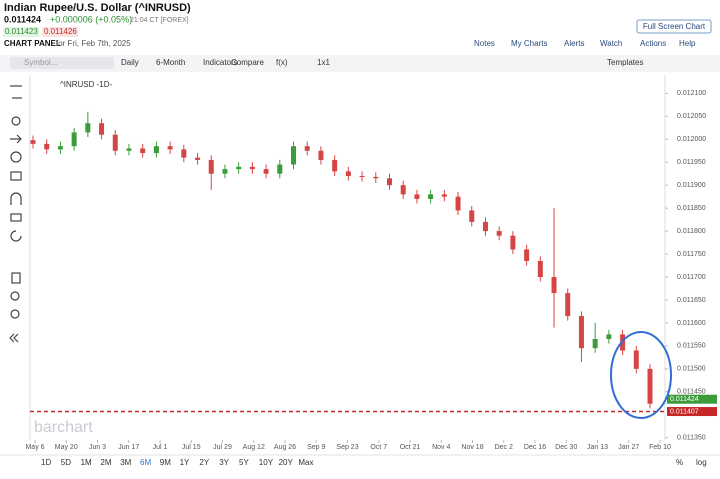 The width and height of the screenshot is (720, 479). I want to click on period-button: 20Y, so click(286, 462).